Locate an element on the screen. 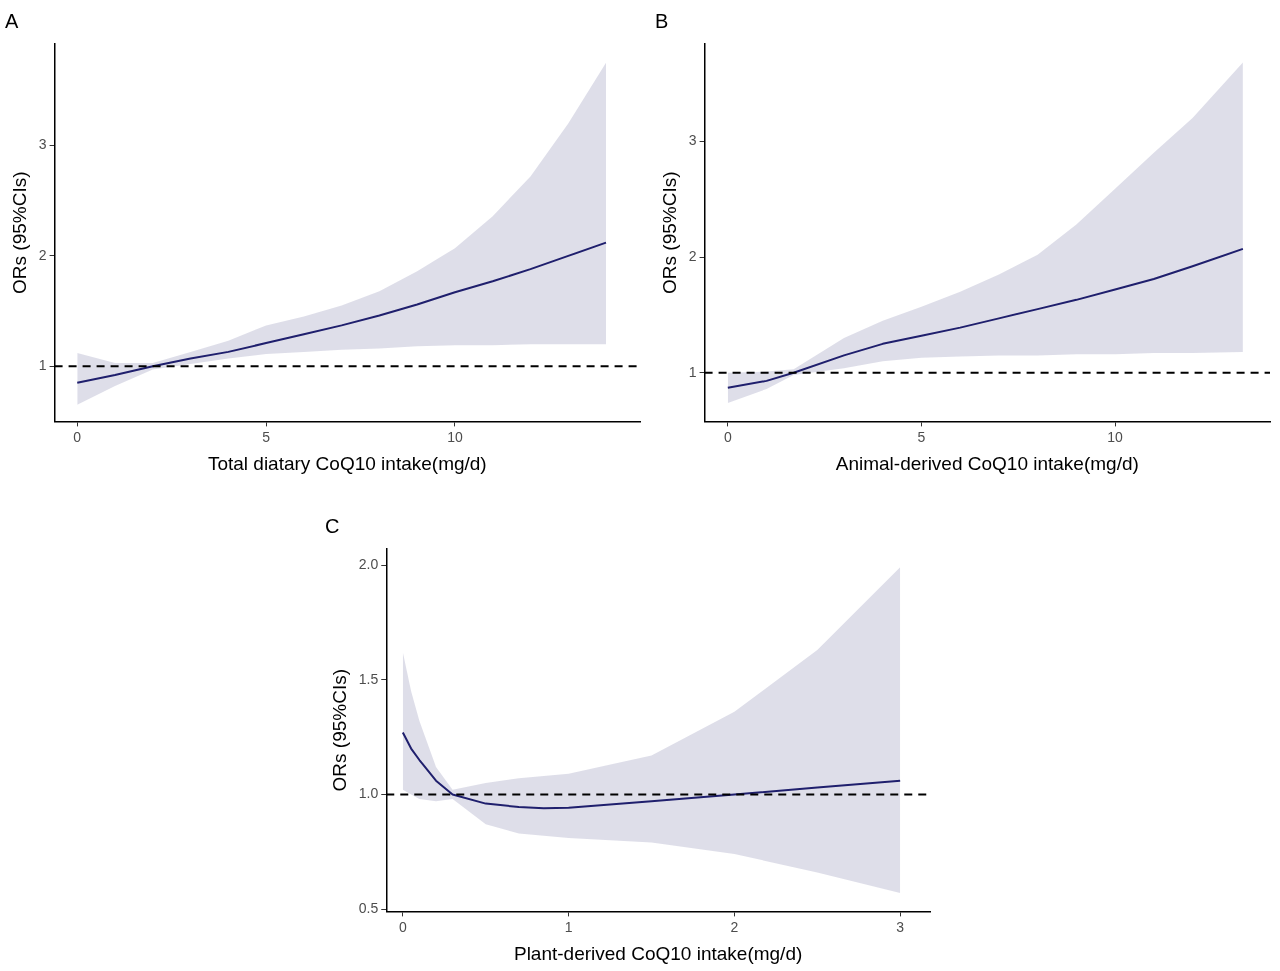 The image size is (1280, 971). x-tick-label: 1 is located at coordinates (568, 926).